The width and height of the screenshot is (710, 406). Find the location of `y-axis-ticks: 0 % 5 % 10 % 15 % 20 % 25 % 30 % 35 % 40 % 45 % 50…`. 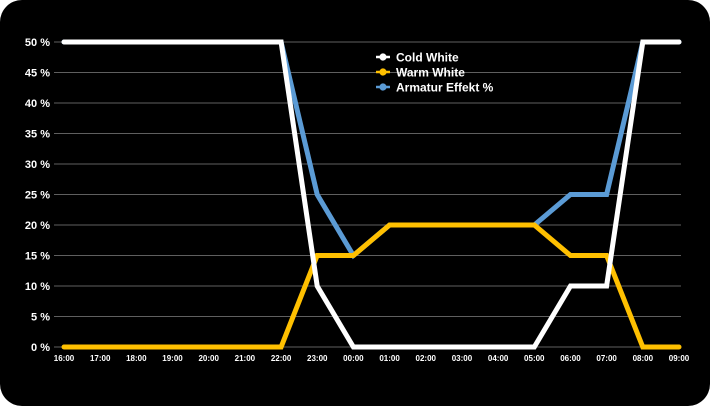

y-axis-ticks: 0 % 5 % 10 % 15 % 20 % 25 % 30 % 35 % 40 % 45 % 50… is located at coordinates (37, 195).